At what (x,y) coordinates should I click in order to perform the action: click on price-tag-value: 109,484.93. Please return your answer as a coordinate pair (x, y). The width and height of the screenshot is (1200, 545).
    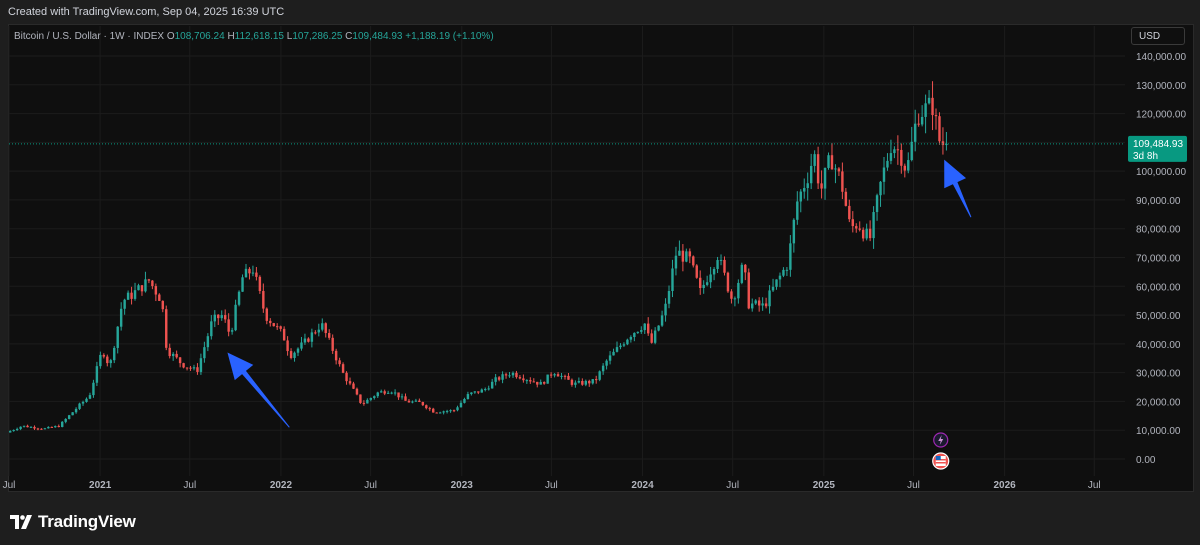
    Looking at the image, I should click on (1158, 144).